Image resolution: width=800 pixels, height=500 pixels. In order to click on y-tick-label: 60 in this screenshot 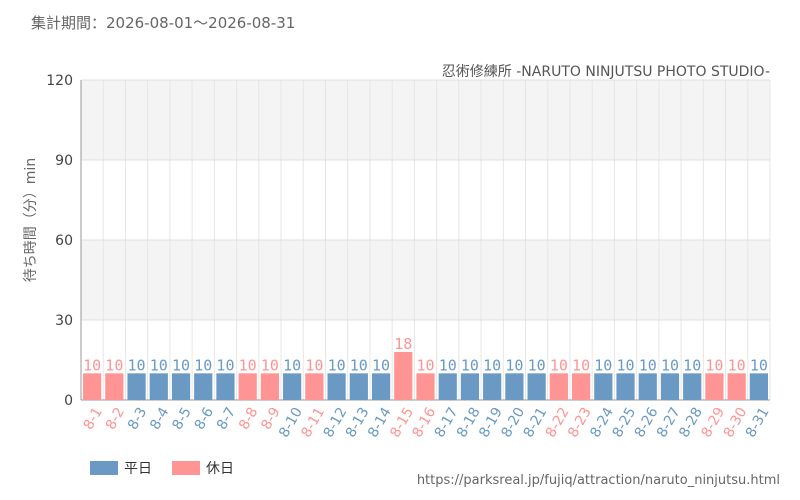, I will do `click(64, 241)`.